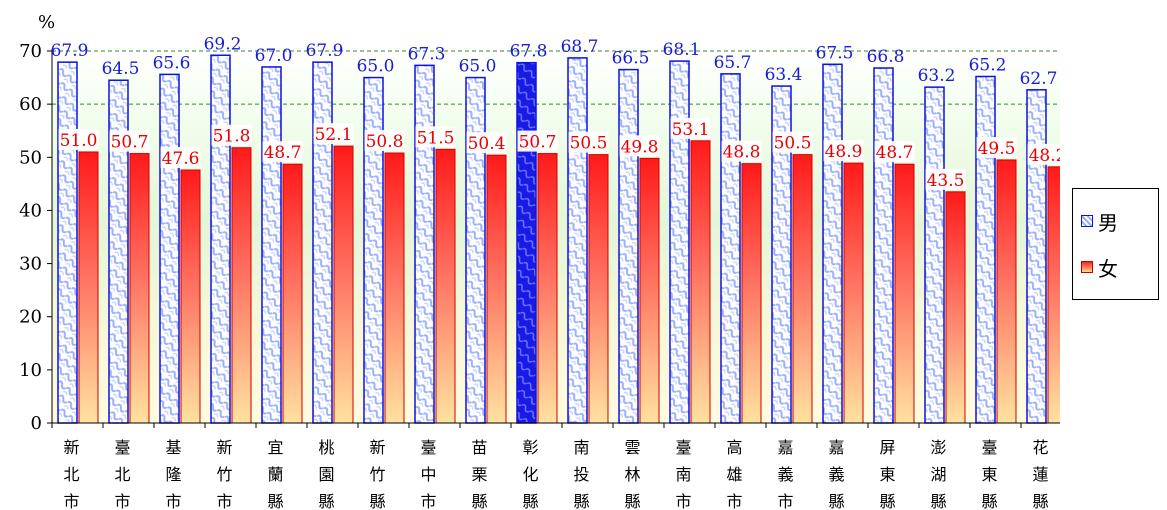 This screenshot has height=510, width=1167. I want to click on y-tick-label: 60, so click(30, 104).